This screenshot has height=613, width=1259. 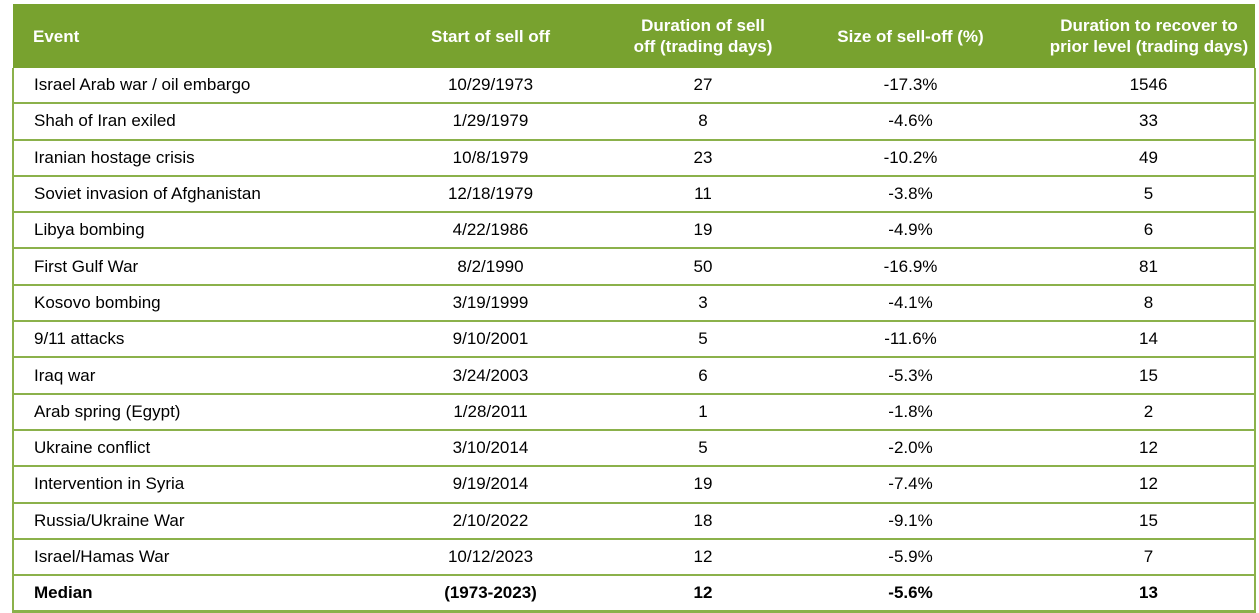 I want to click on table-row: Shah of Iran exiled 1/29/1979 8 -4.6% 33, so click(x=634, y=122).